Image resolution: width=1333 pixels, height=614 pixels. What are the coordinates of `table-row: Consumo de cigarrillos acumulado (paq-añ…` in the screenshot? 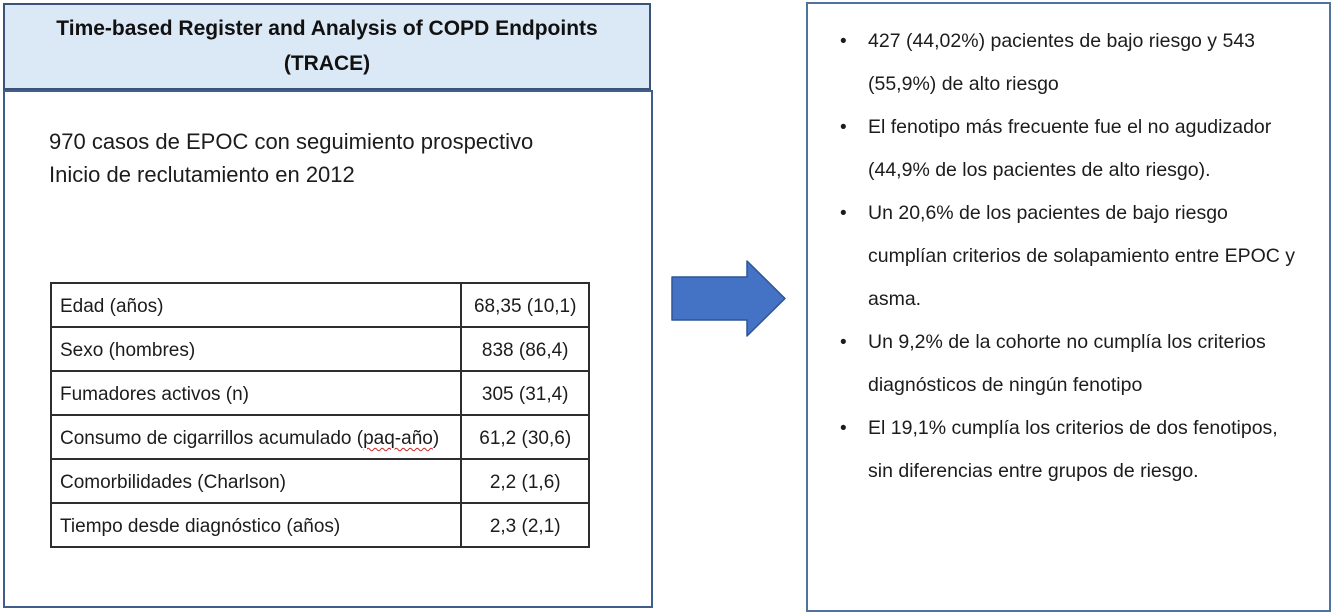 It's located at (319, 437).